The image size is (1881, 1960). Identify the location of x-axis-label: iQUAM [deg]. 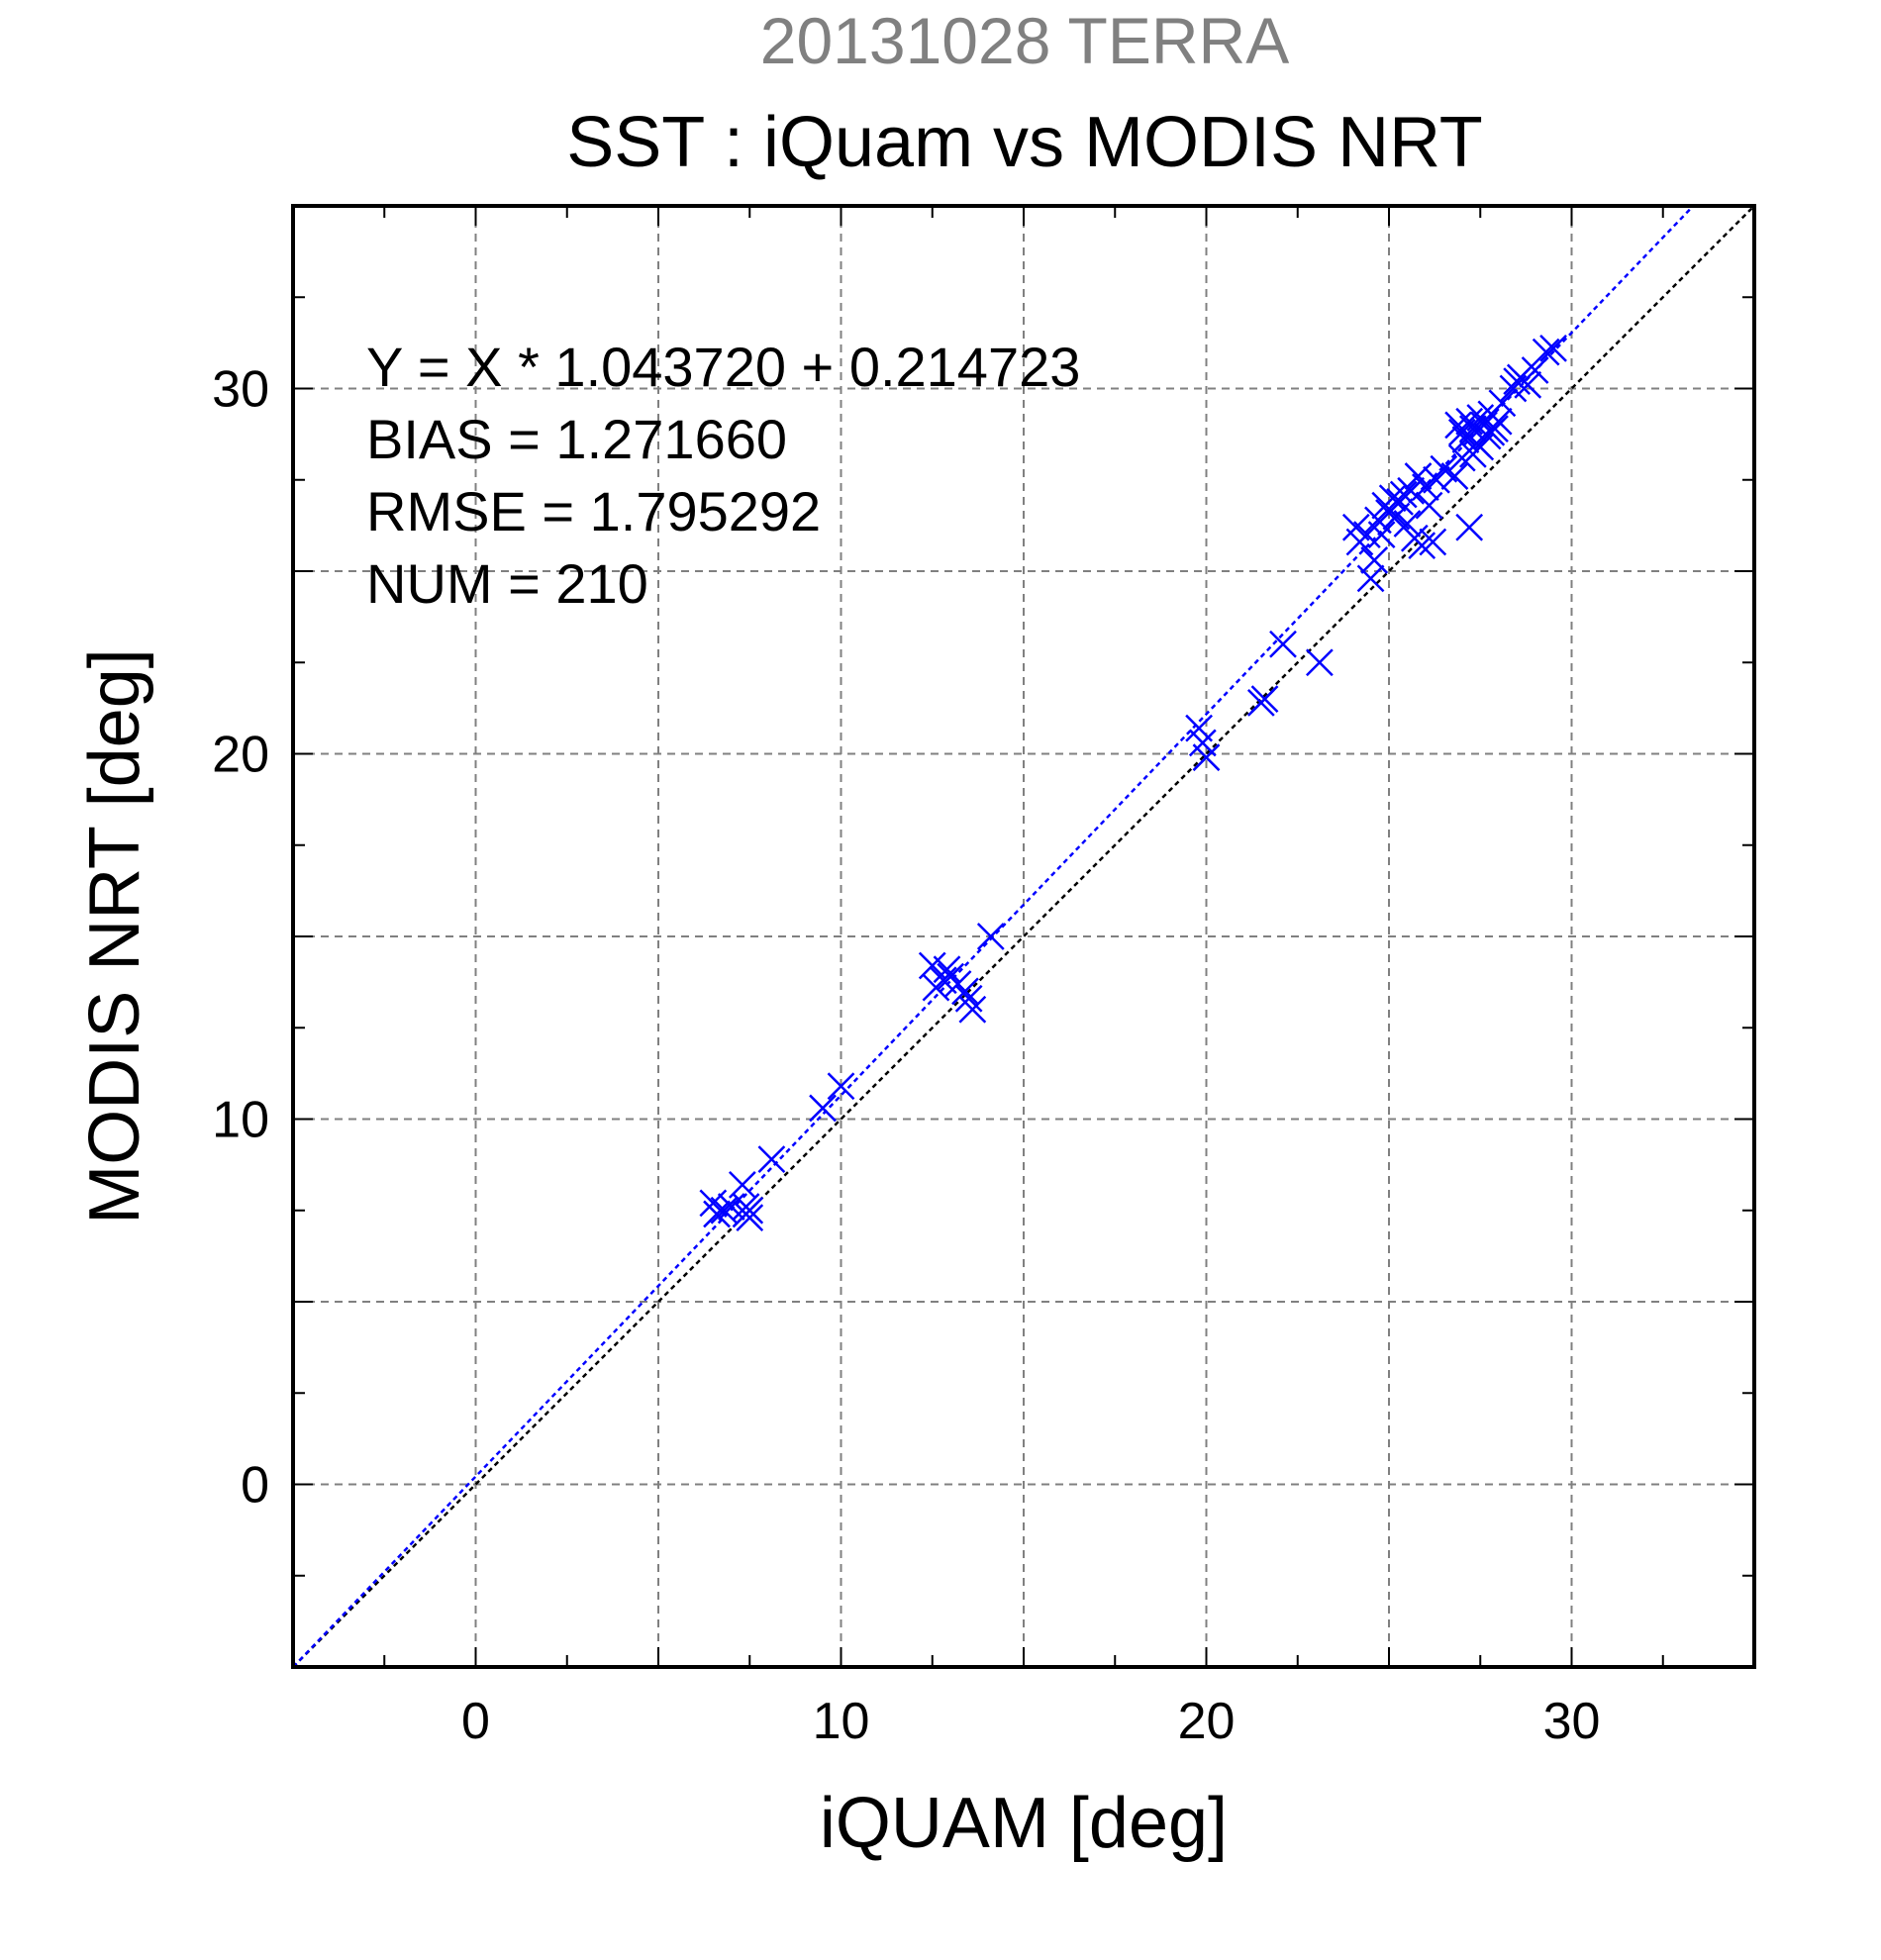
(1024, 1823).